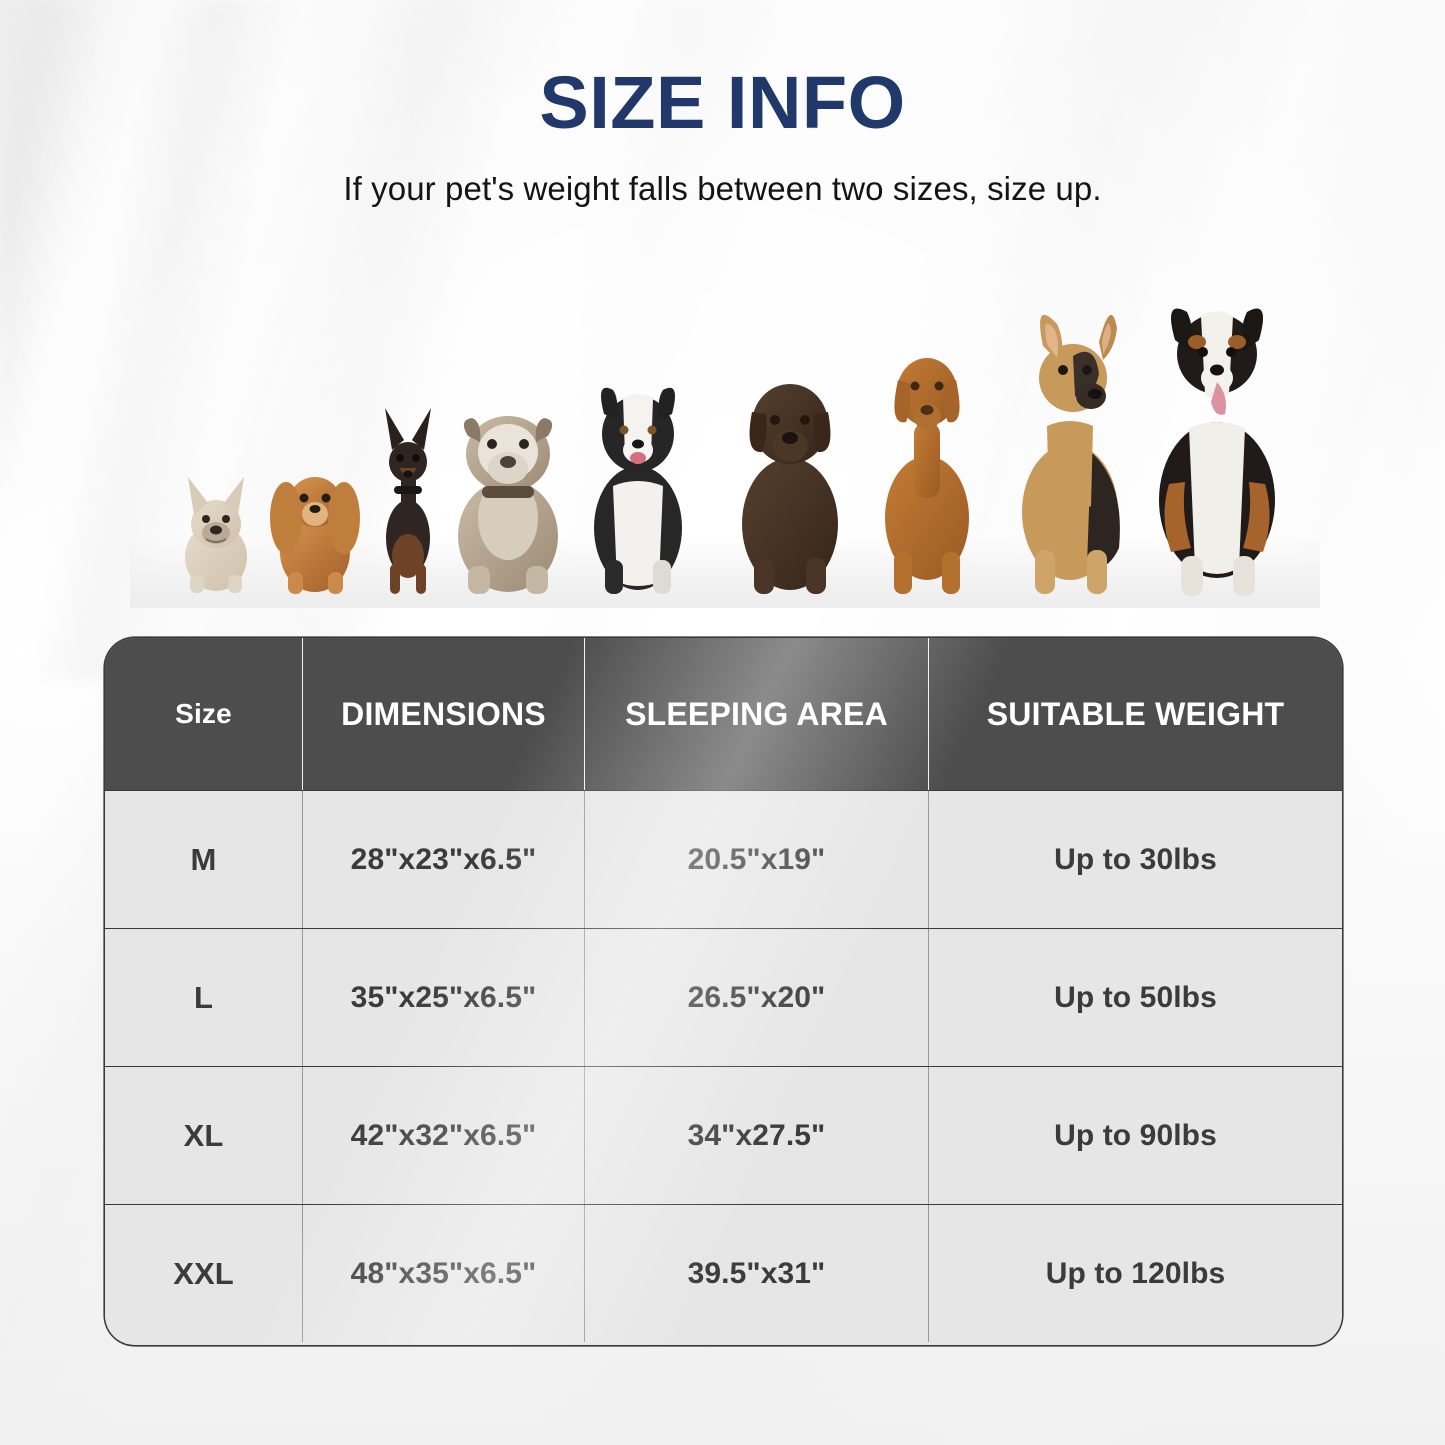  What do you see at coordinates (757, 1273) in the screenshot?
I see `cell-sleeping-area: 39.5"x31"` at bounding box center [757, 1273].